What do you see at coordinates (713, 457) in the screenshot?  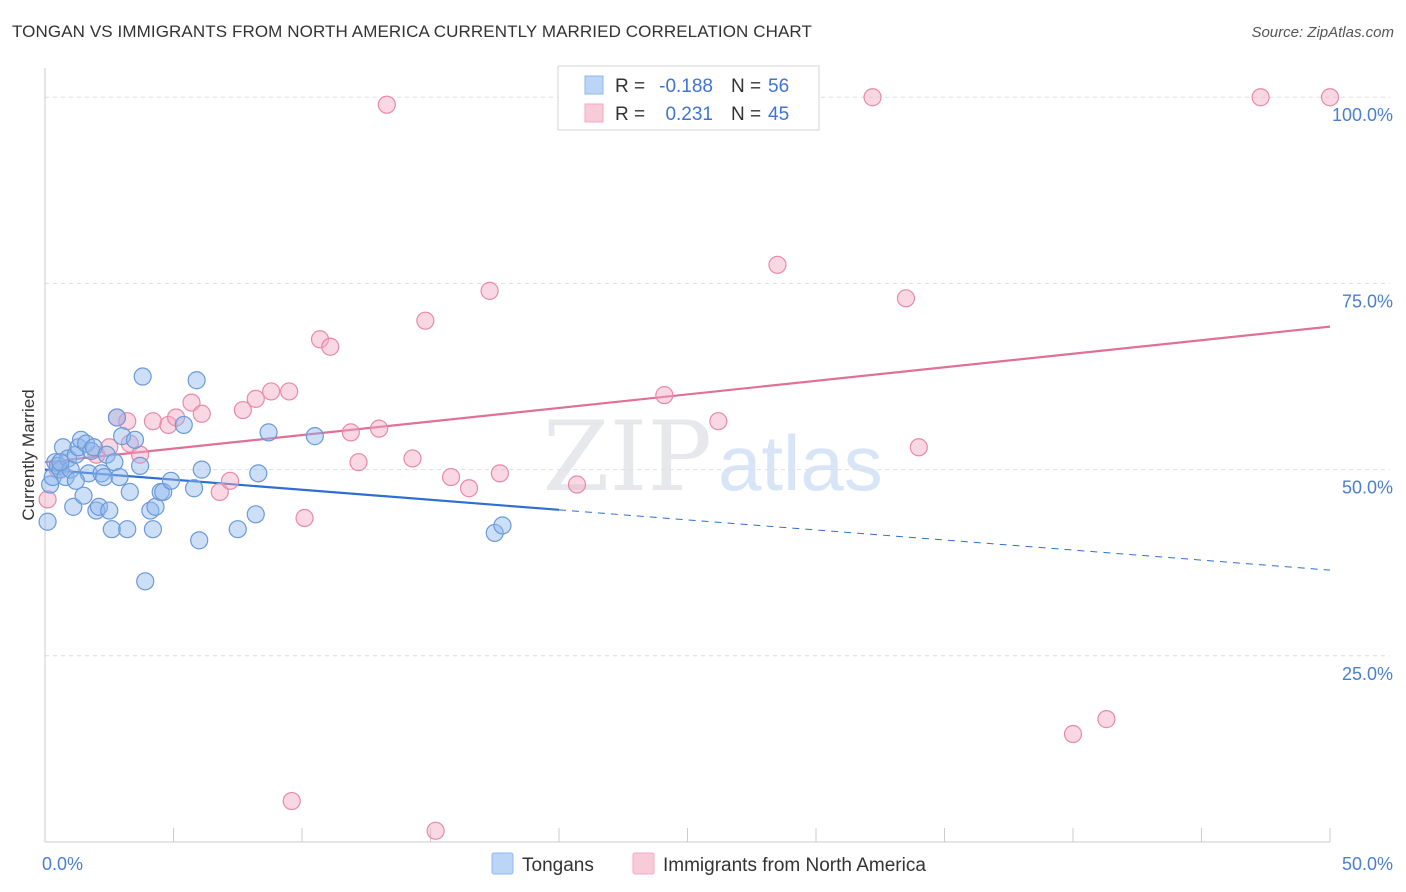 I see `watermark: ZIP atlas` at bounding box center [713, 457].